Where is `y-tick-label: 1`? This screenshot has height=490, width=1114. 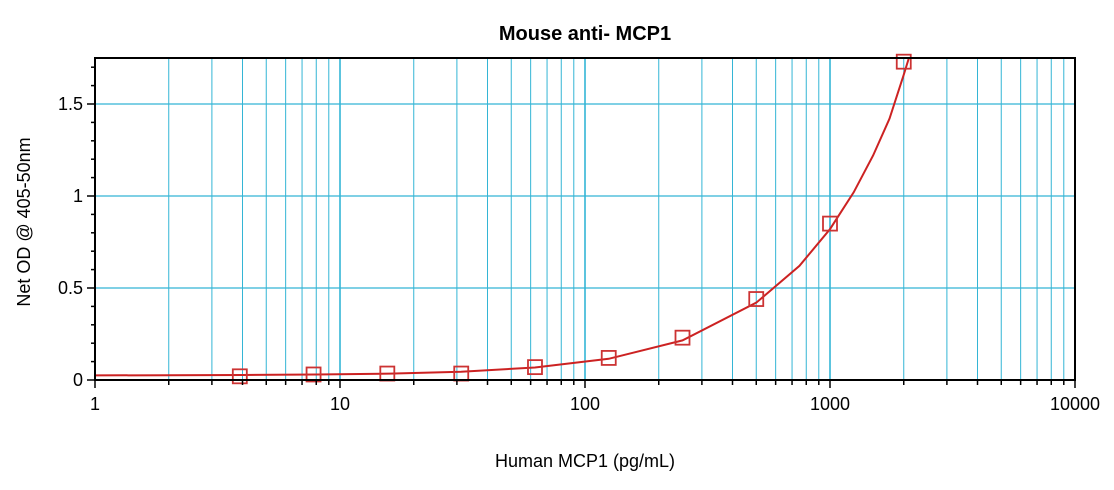
y-tick-label: 1 is located at coordinates (78, 196).